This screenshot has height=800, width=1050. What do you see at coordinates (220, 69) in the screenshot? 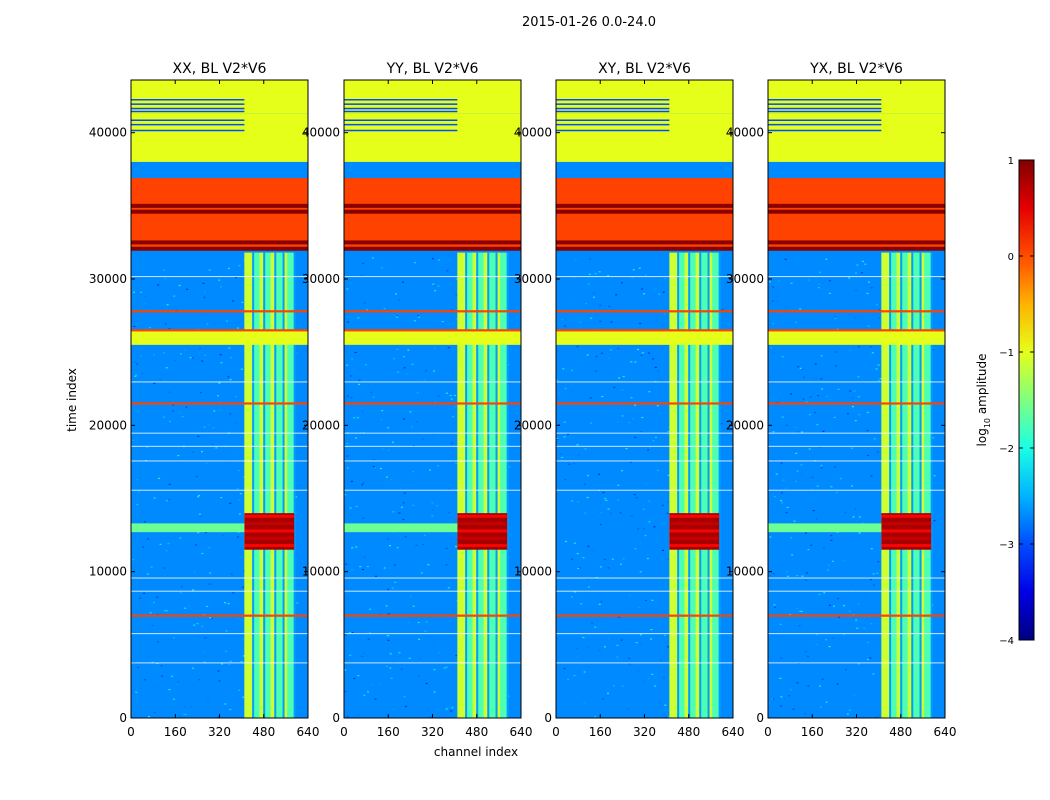
I see `panel-title: XX, BL V2*V6` at bounding box center [220, 69].